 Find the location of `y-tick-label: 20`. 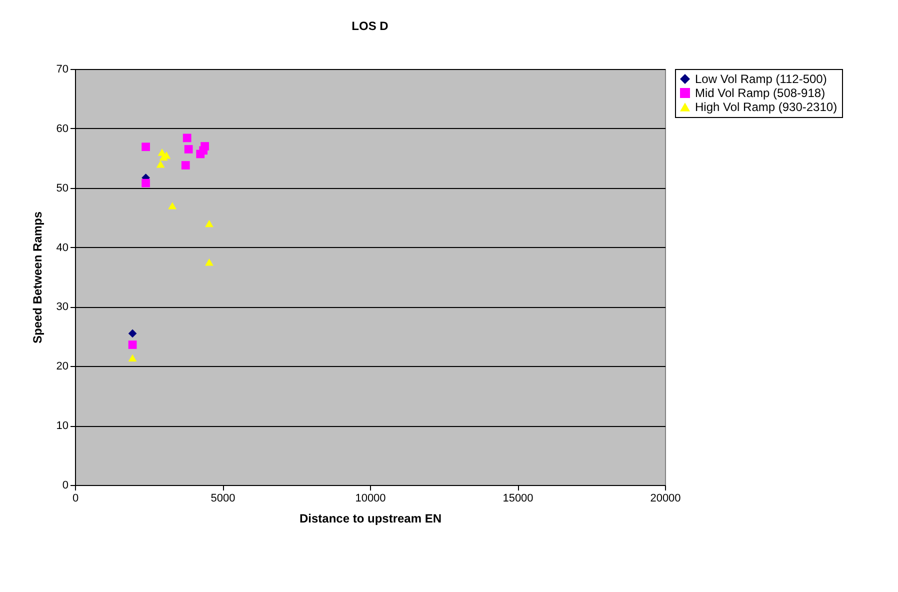

y-tick-label: 20 is located at coordinates (62, 366).